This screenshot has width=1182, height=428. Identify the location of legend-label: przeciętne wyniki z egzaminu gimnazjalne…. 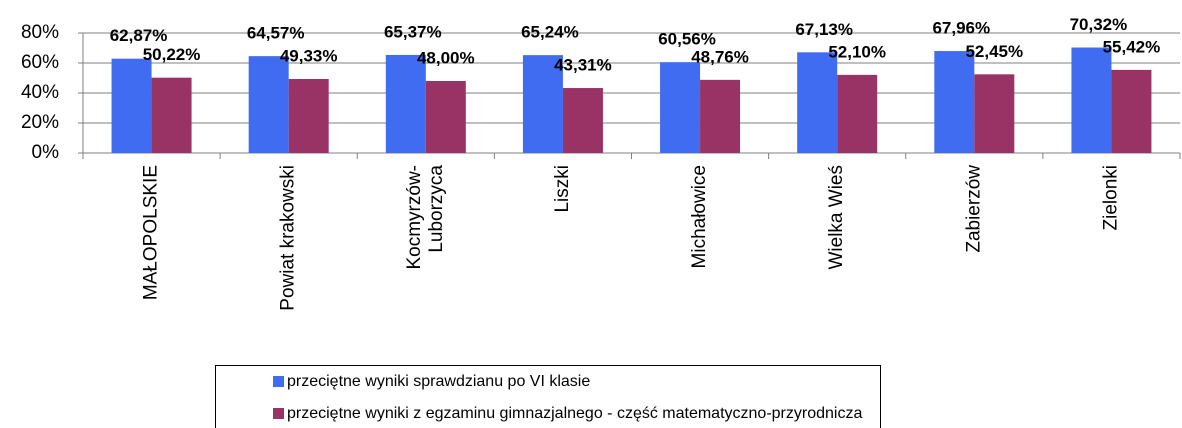
(574, 413).